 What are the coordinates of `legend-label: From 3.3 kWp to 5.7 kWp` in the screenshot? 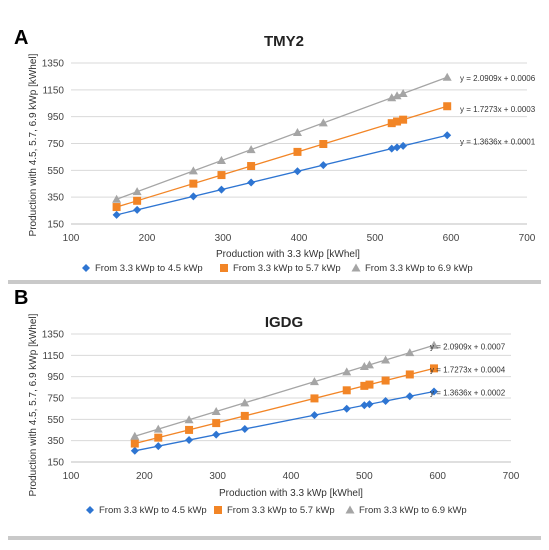 It's located at (287, 268).